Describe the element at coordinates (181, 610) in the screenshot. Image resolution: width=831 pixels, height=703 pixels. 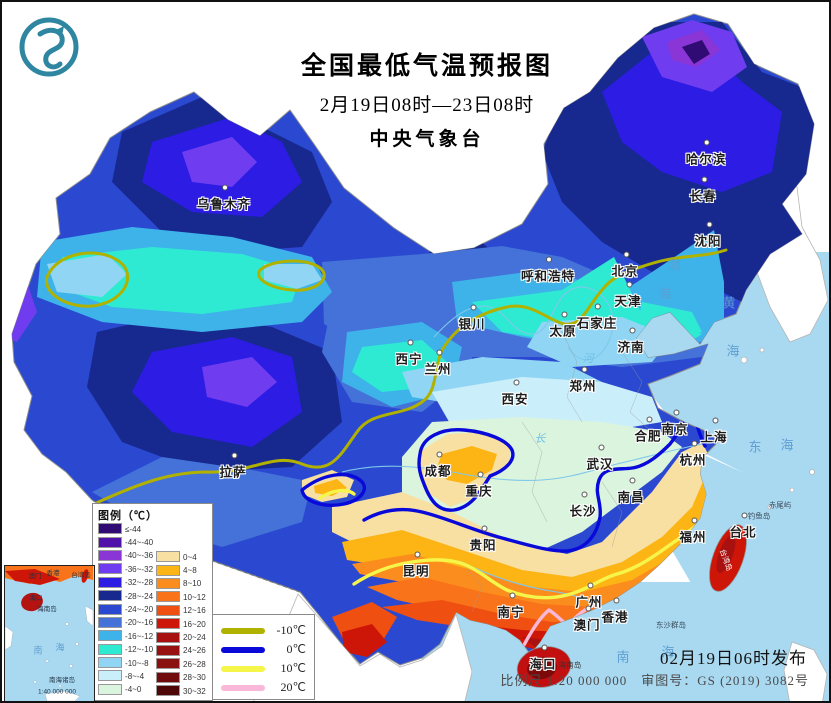
I see `legend-row: 12~16` at that location.